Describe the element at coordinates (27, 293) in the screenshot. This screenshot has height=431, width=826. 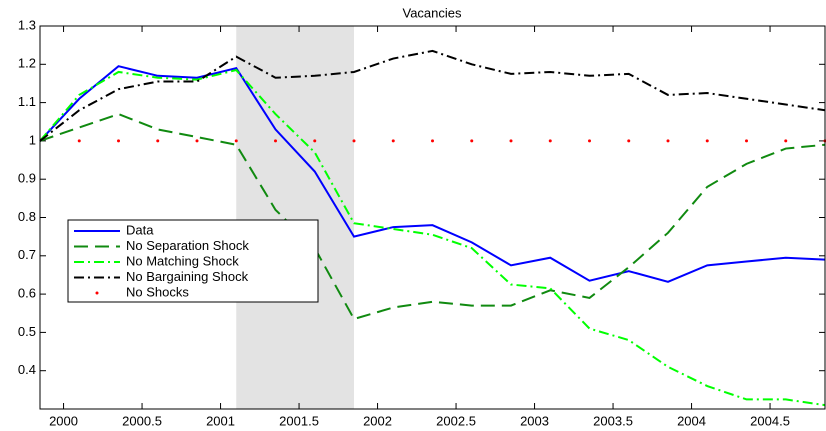
I see `y-tick-label: 0.6` at that location.